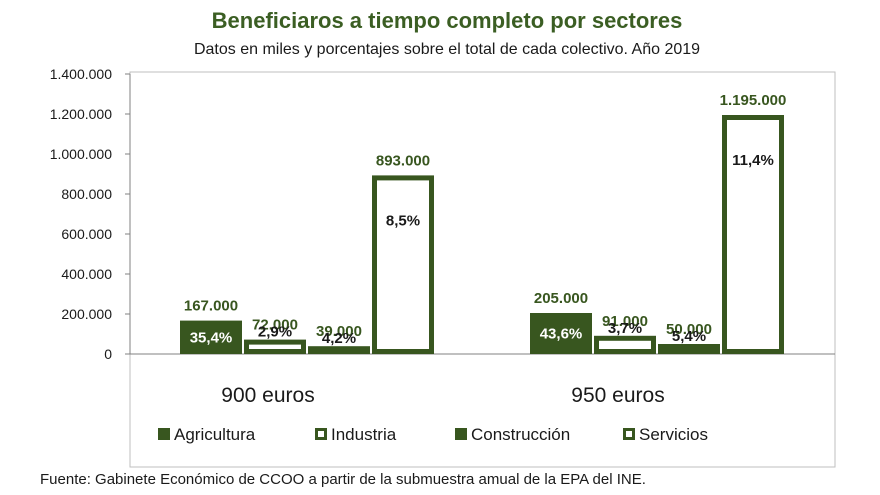  I want to click on value-label: 205.000, so click(561, 298).